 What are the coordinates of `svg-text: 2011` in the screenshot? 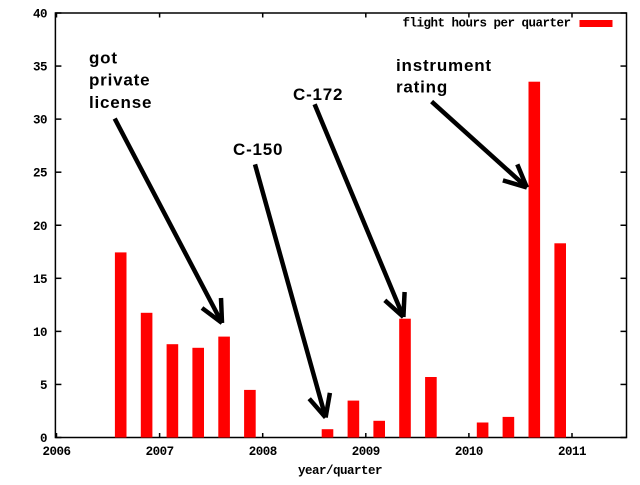 It's located at (572, 452).